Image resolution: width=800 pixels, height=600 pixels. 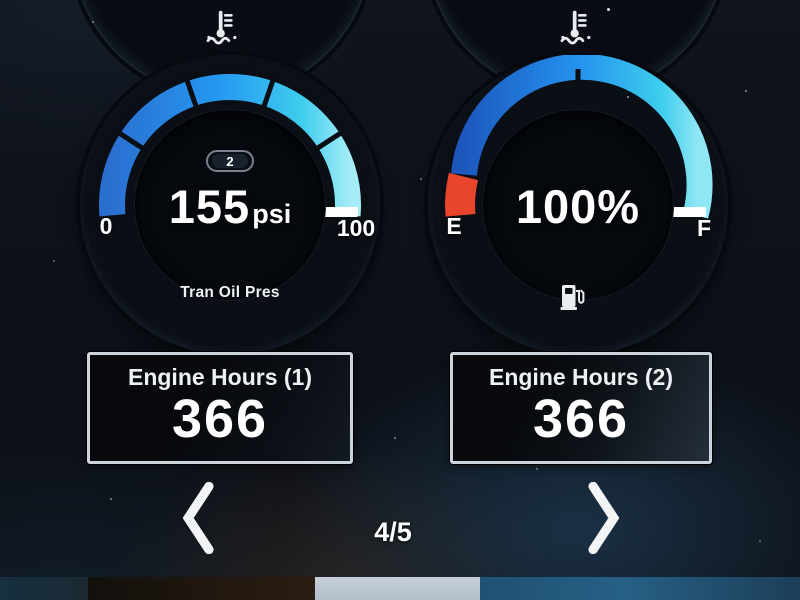 I want to click on engine-hours-1-value: 366, so click(x=220, y=419).